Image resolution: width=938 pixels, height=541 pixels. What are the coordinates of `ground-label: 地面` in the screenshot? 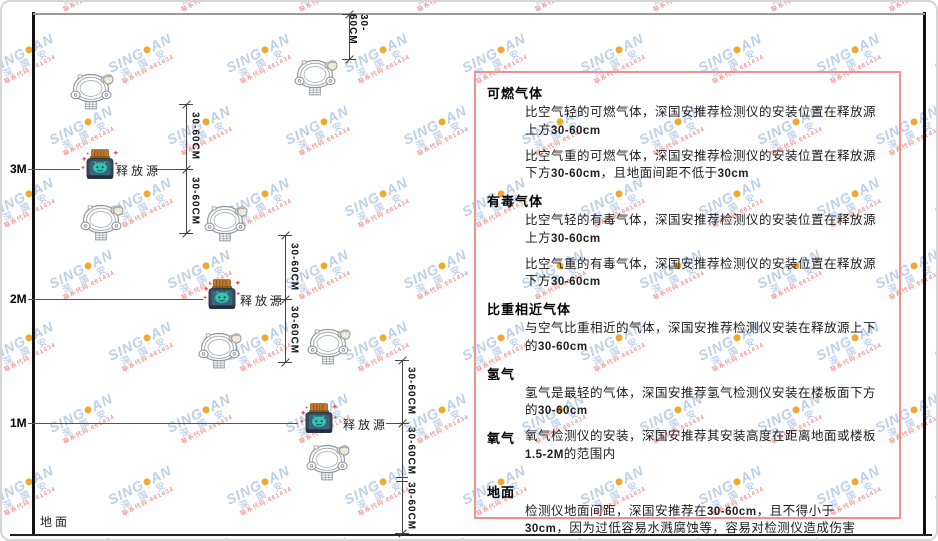 It's located at (55, 522).